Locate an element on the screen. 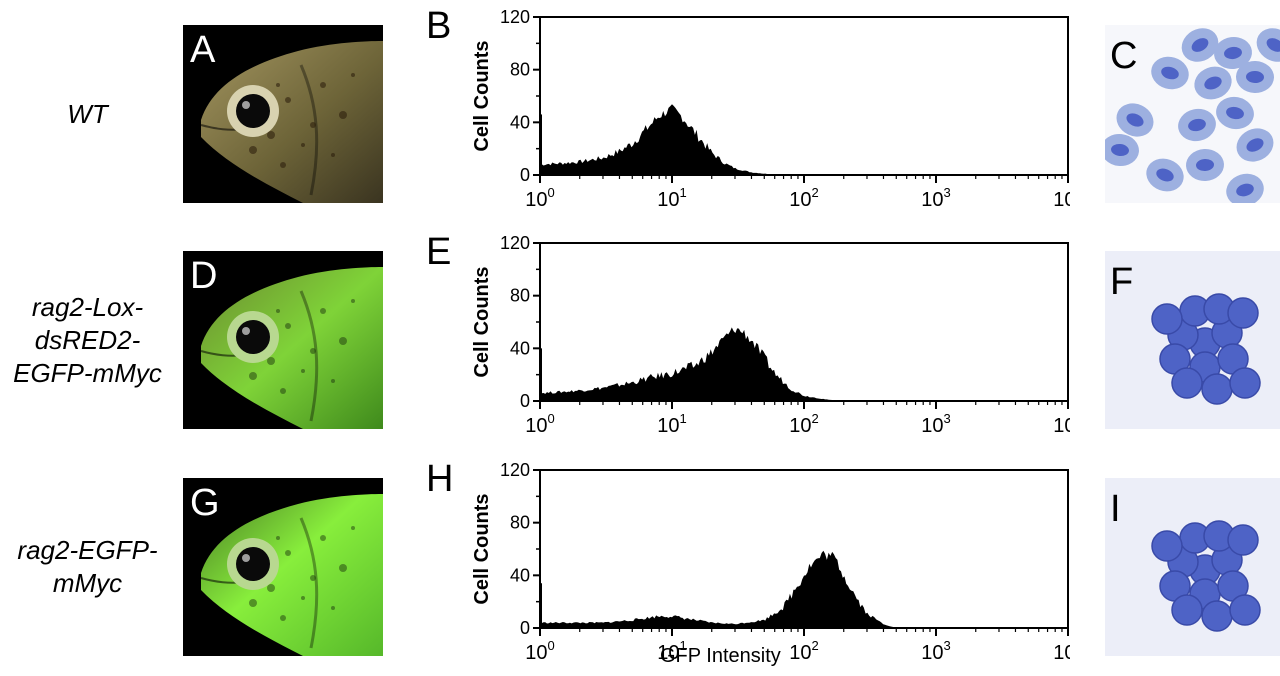 The width and height of the screenshot is (1280, 676). genotype-label-line: EGFP-mMyc is located at coordinates (87, 372).